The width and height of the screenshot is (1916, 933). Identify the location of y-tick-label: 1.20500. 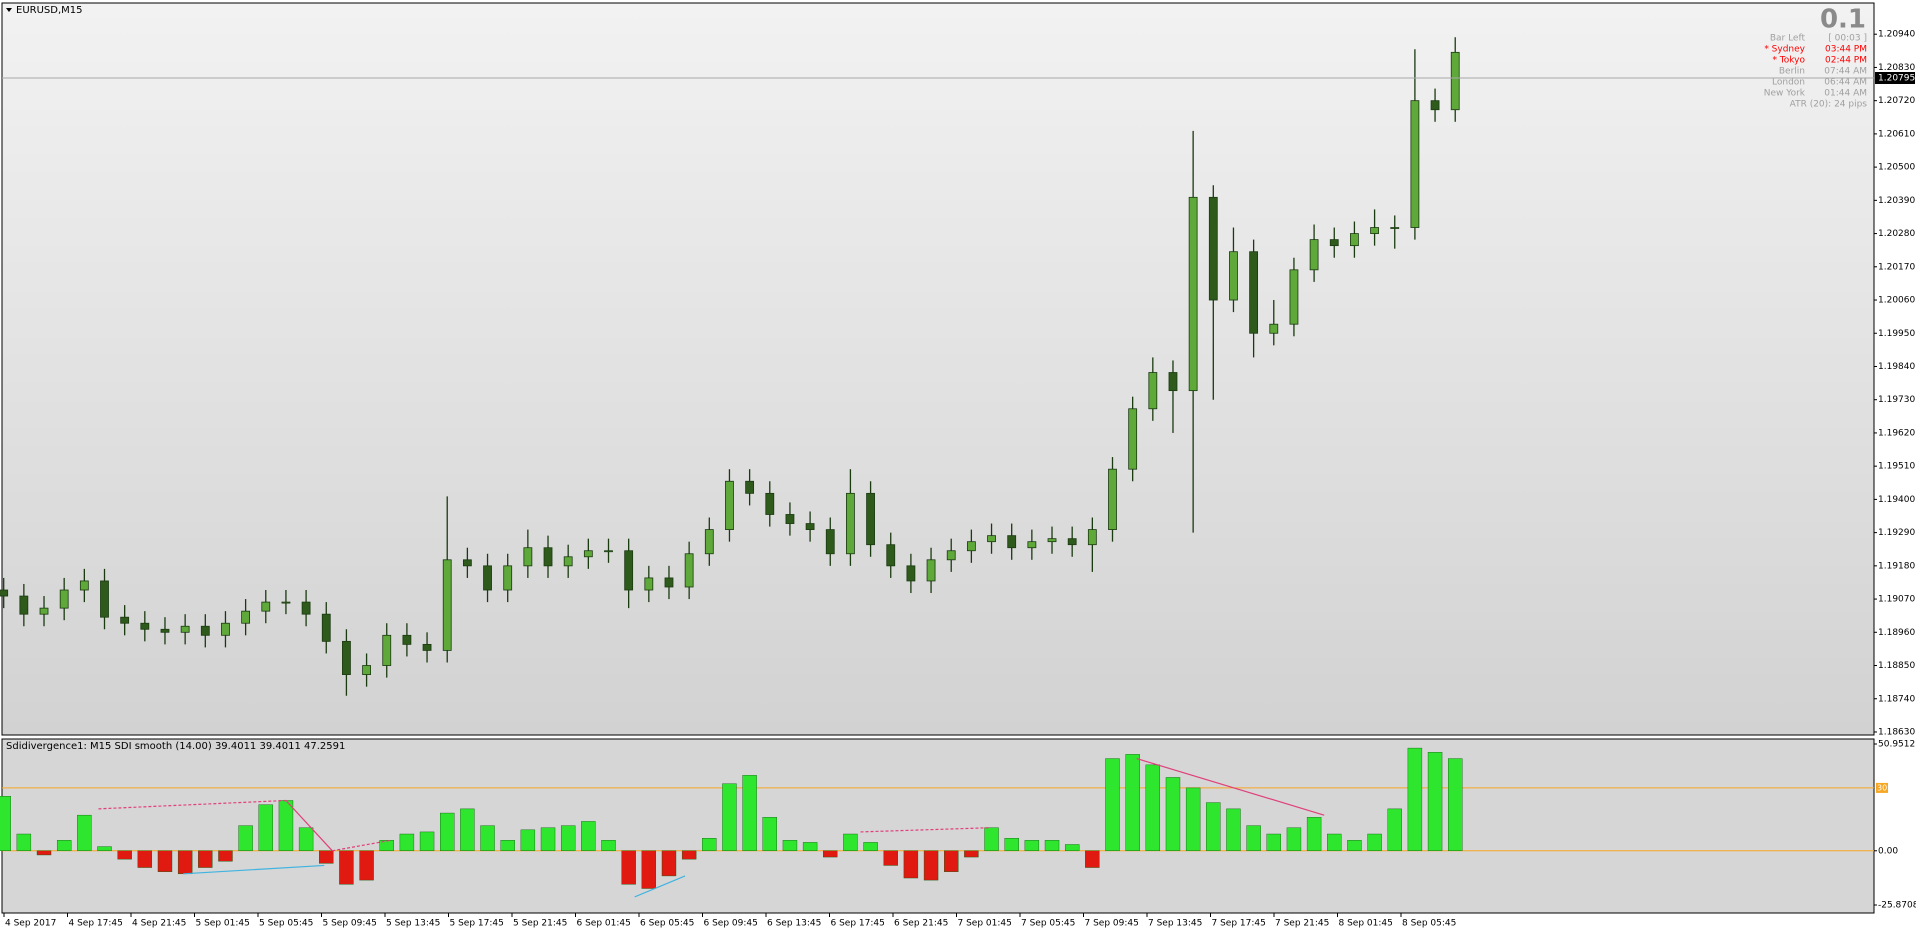
(1896, 168).